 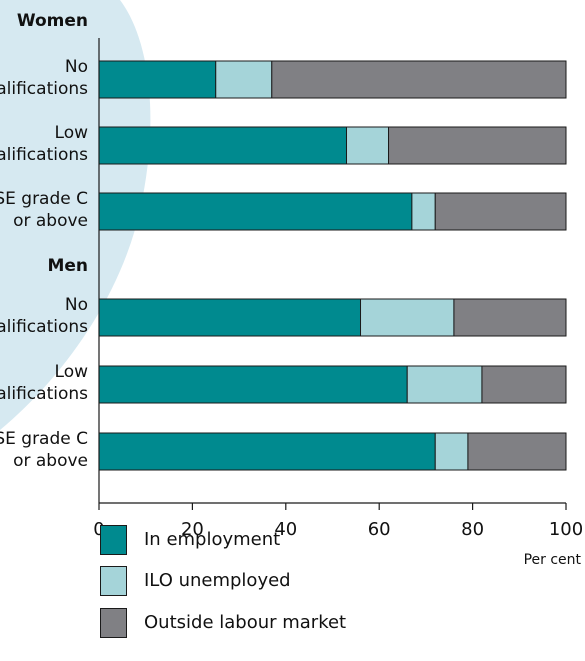 I want to click on bar-men-2-ilo-unemployed, so click(x=451, y=451).